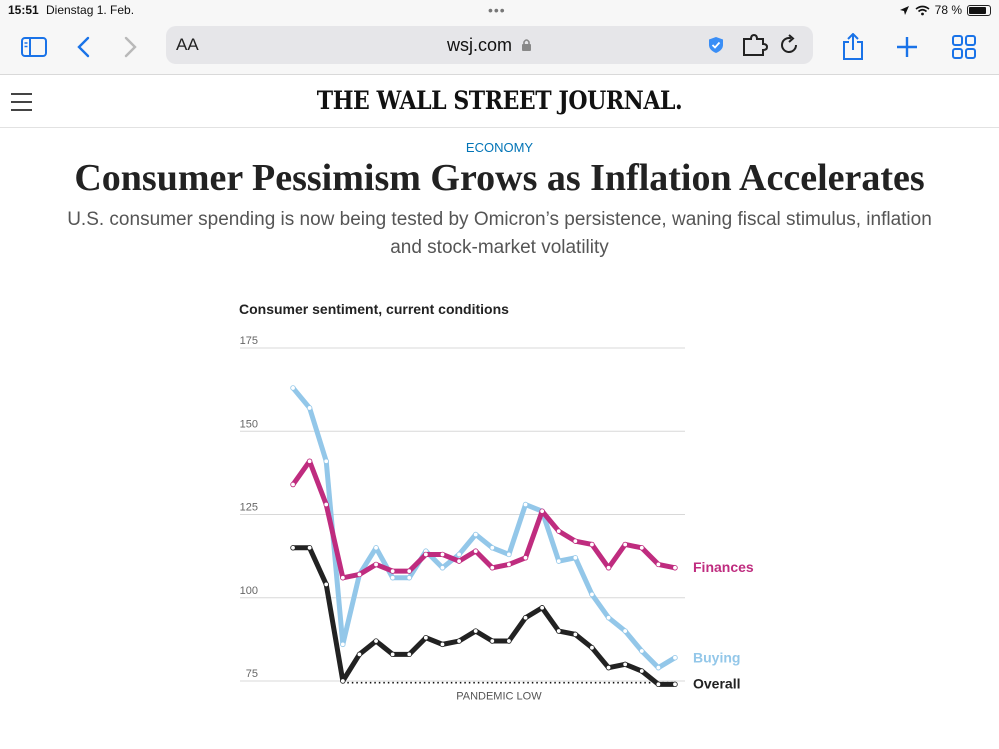 This screenshot has height=749, width=999. What do you see at coordinates (34, 47) in the screenshot?
I see `sidebar-icon` at bounding box center [34, 47].